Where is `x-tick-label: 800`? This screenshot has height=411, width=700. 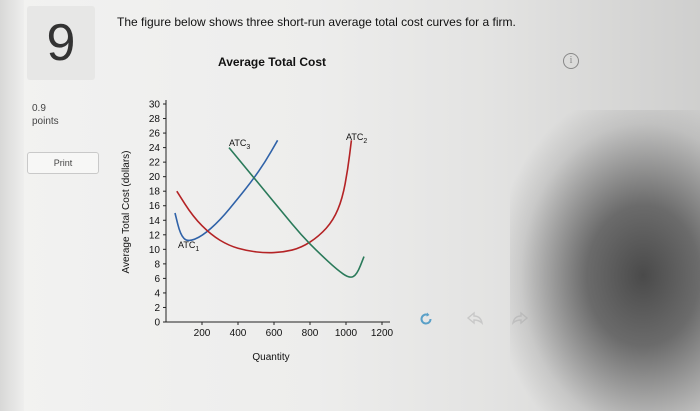
x-tick-label: 800 is located at coordinates (310, 333).